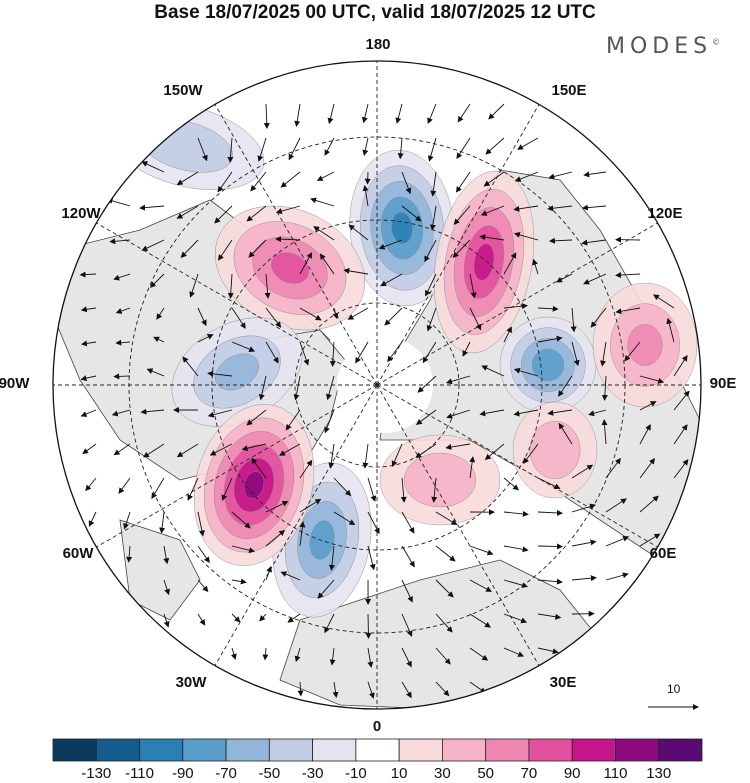 The image size is (750, 783). What do you see at coordinates (485, 773) in the screenshot?
I see `colorbar-tick-label: 50` at bounding box center [485, 773].